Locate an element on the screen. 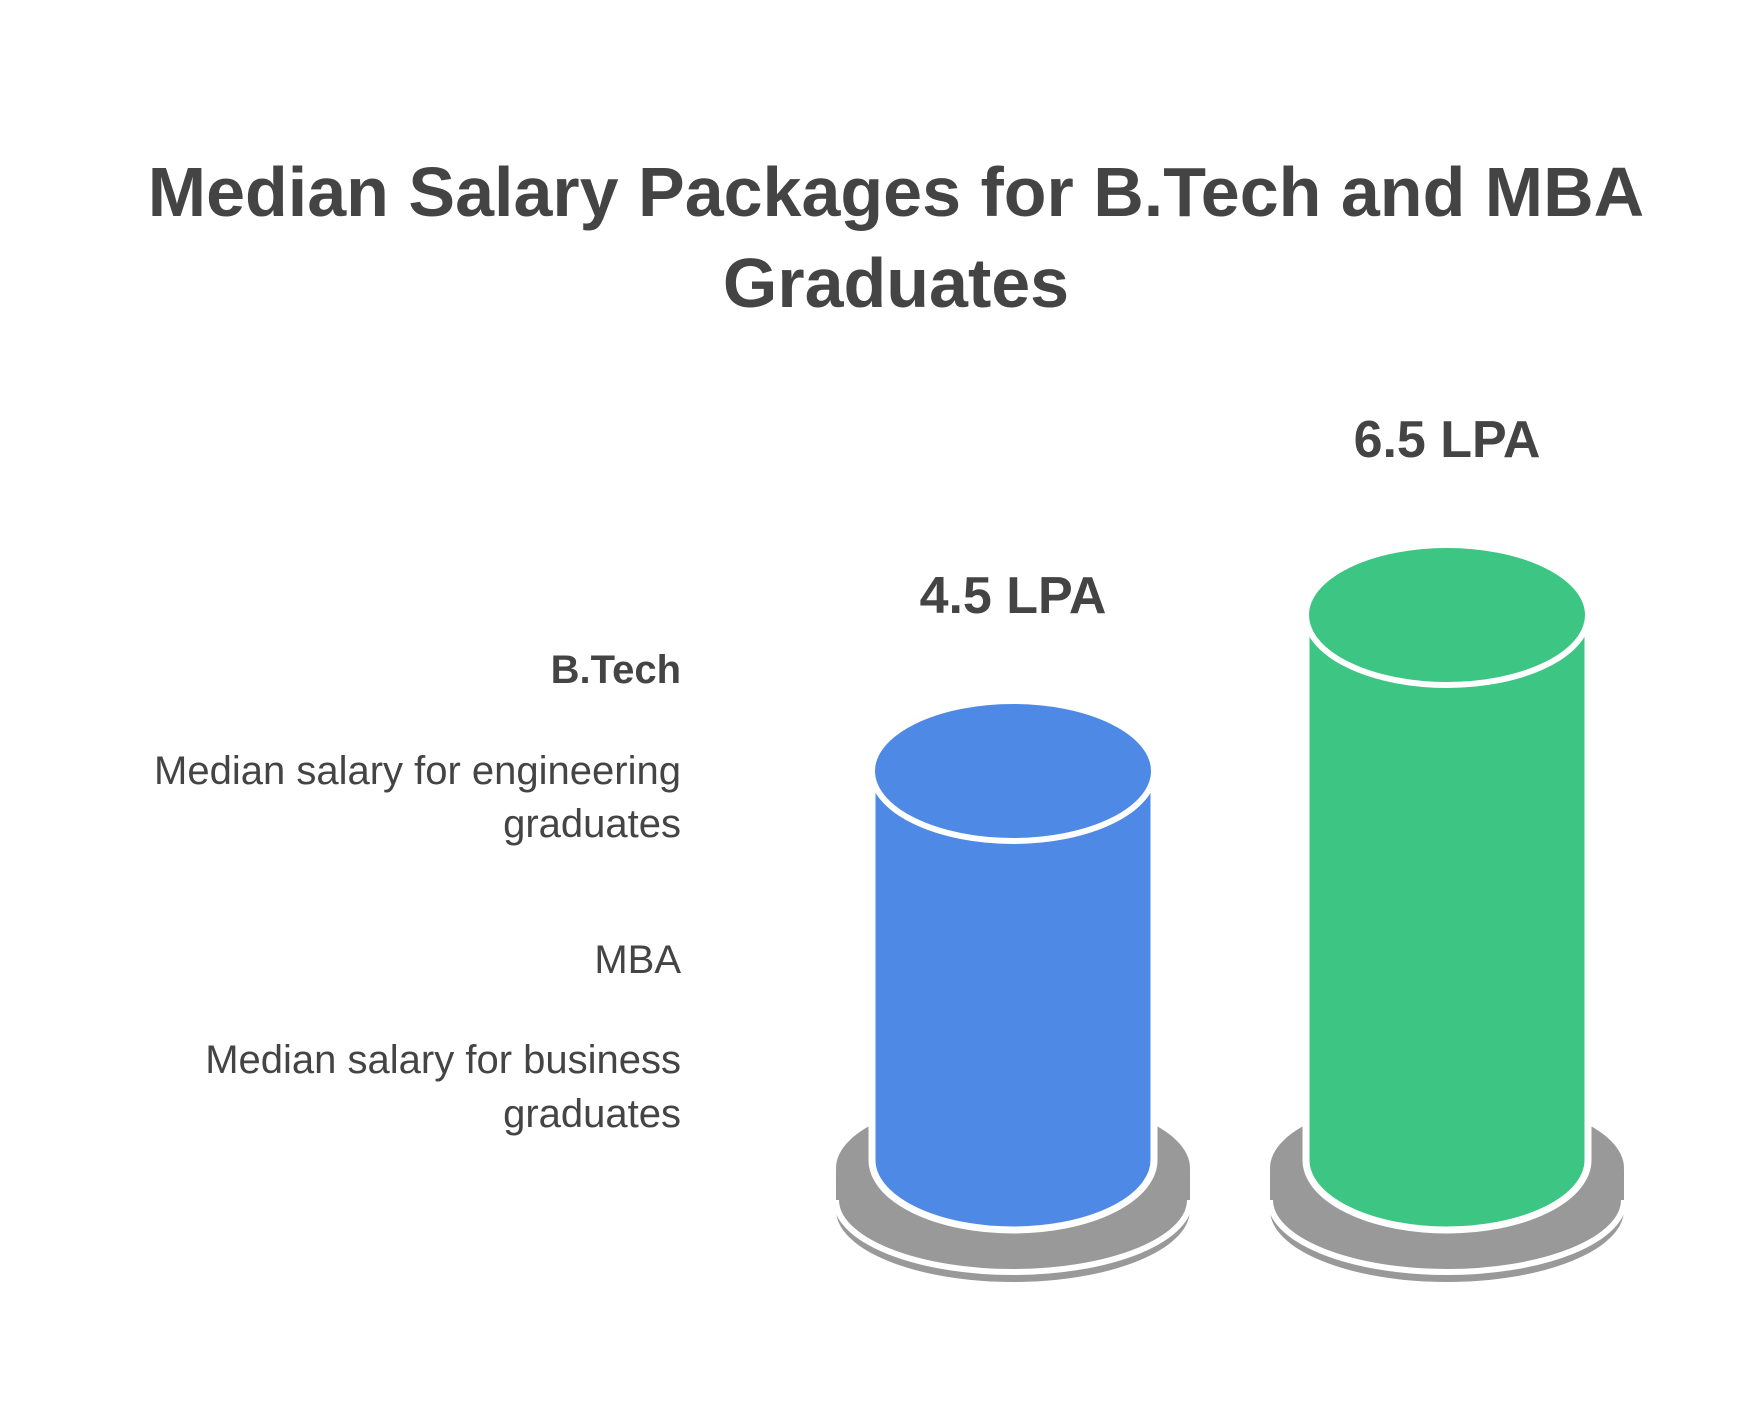 The image size is (1764, 1410). legend-mba-desc-1: Median salary for business is located at coordinates (443, 1060).